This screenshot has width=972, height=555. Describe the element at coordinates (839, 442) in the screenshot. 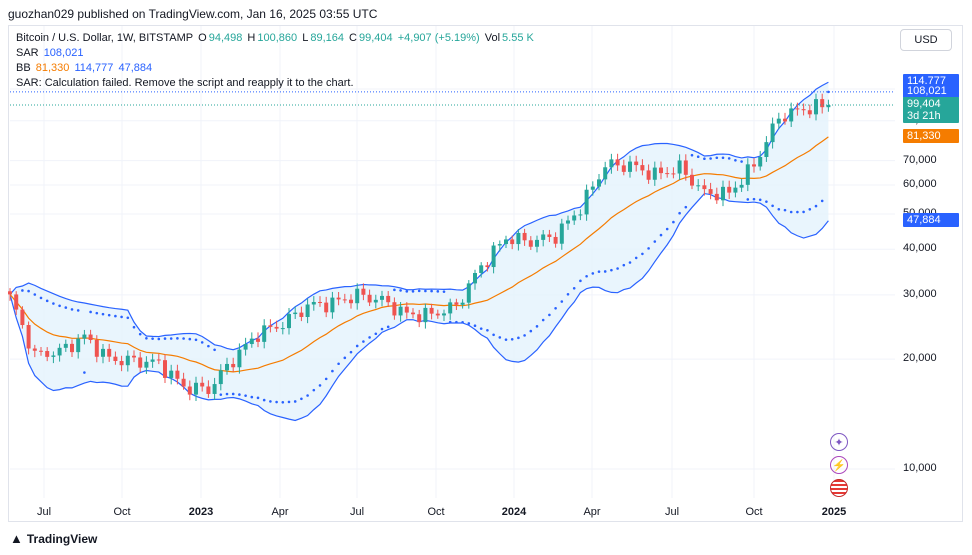

I see `sparkle-icon: ✦` at that location.